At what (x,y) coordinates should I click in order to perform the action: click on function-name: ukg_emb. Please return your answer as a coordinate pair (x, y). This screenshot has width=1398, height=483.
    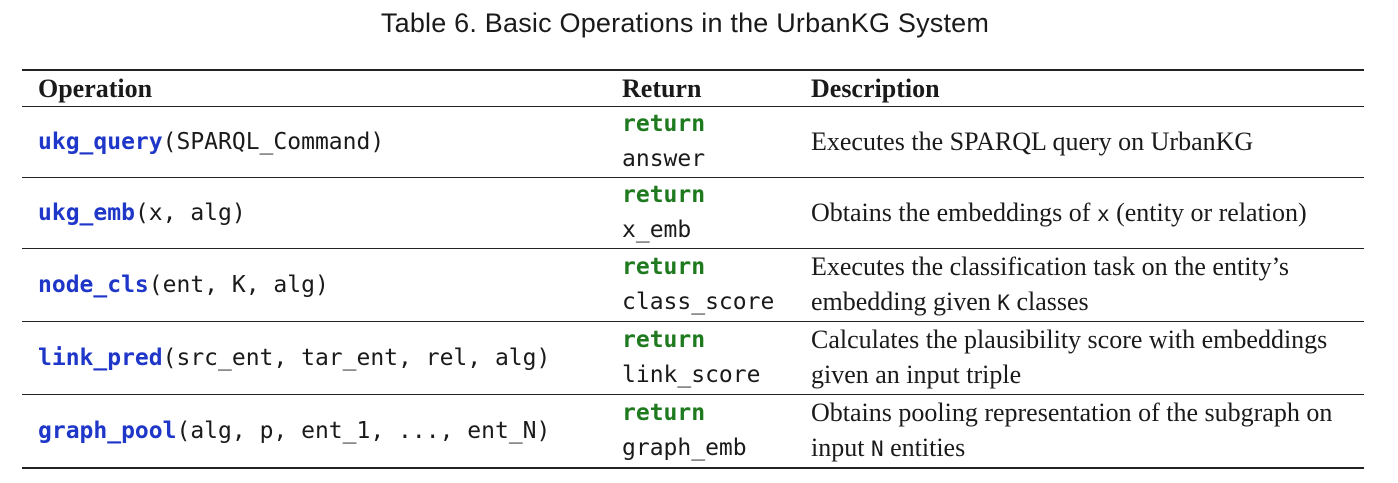
    Looking at the image, I should click on (86, 213).